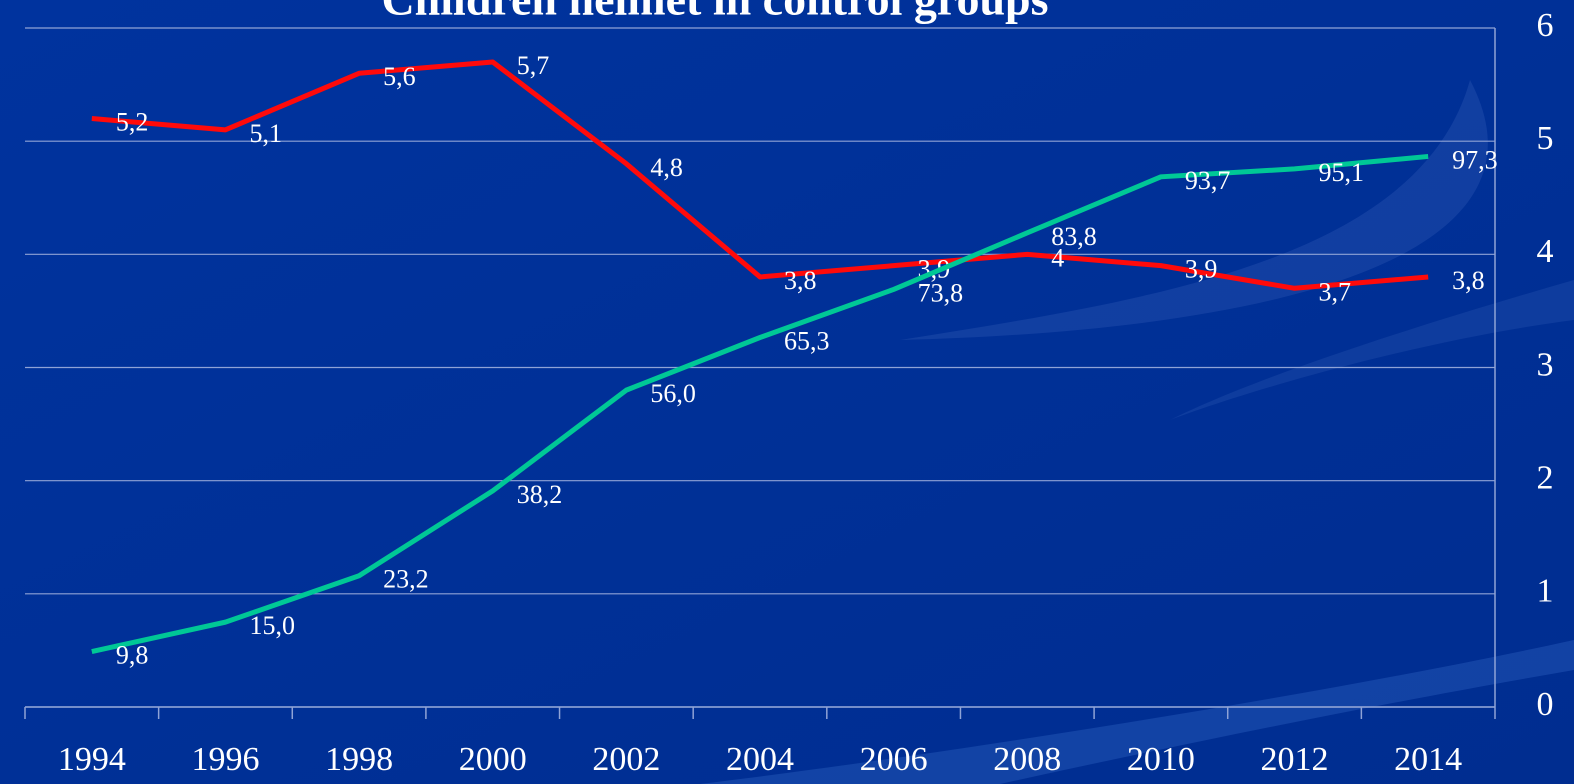 The width and height of the screenshot is (1574, 784). Describe the element at coordinates (533, 65) in the screenshot. I see `data-label: 5,7` at that location.